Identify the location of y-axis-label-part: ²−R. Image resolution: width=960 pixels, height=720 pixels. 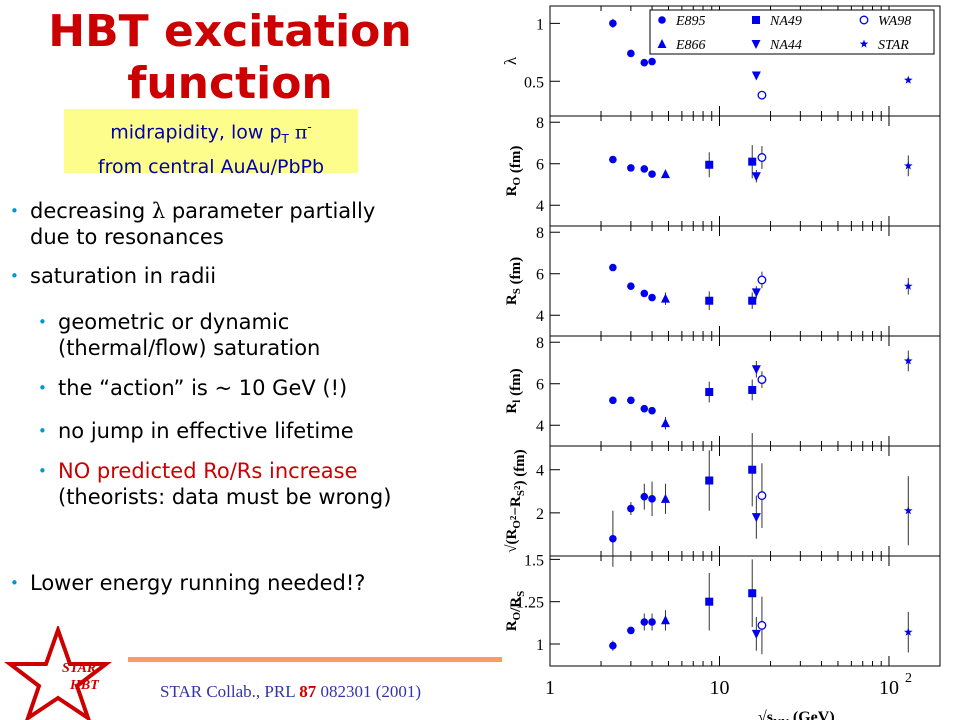
(516, 508).